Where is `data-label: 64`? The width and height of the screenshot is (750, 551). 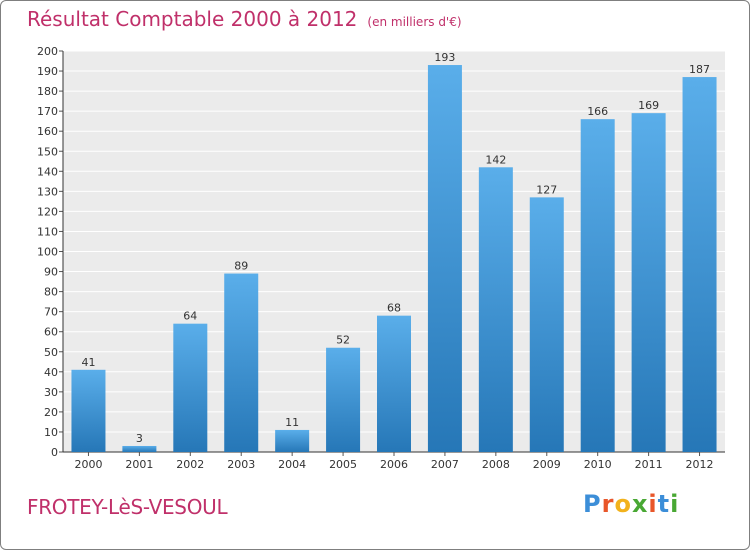 data-label: 64 is located at coordinates (190, 316).